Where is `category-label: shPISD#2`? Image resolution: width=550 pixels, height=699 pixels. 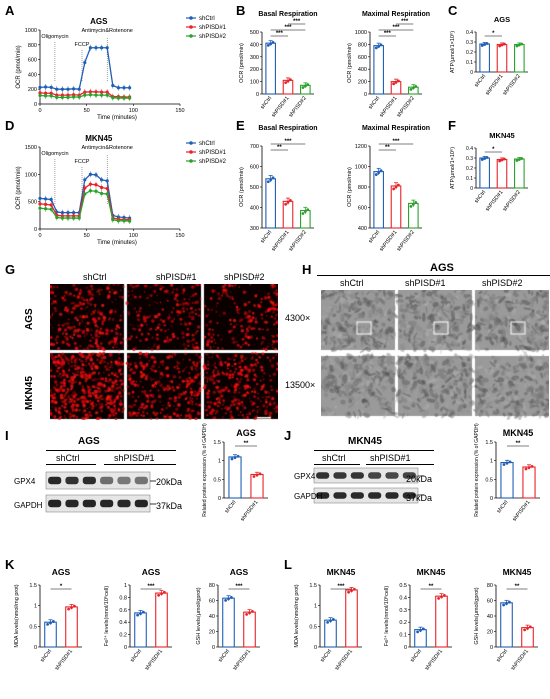 category-label: shPISD#2 is located at coordinates (406, 241).